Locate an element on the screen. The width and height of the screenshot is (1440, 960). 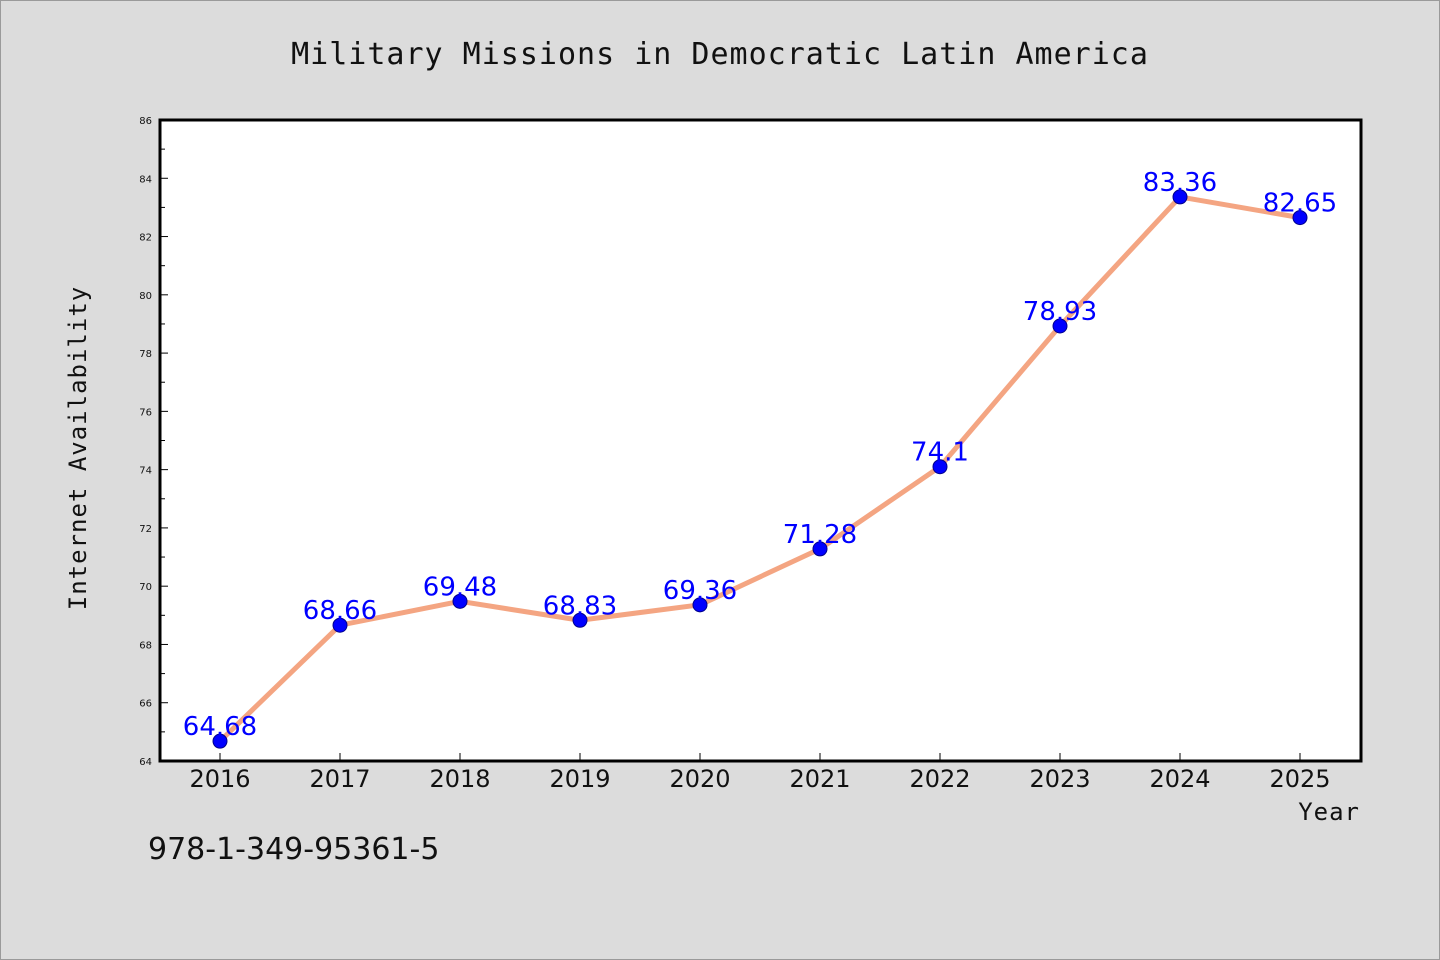
x-tick-label: 2022 is located at coordinates (939, 779).